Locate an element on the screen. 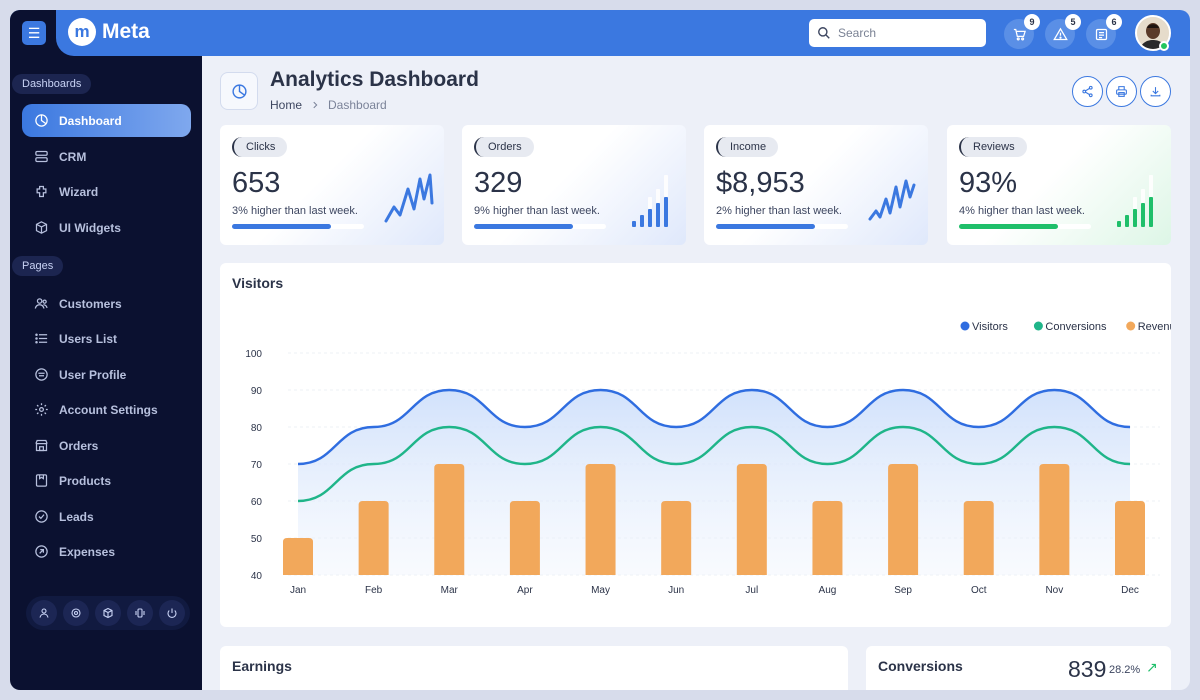 The image size is (1200, 700). stat-card-income: Income $8,953 2% higher than last week. is located at coordinates (816, 185).